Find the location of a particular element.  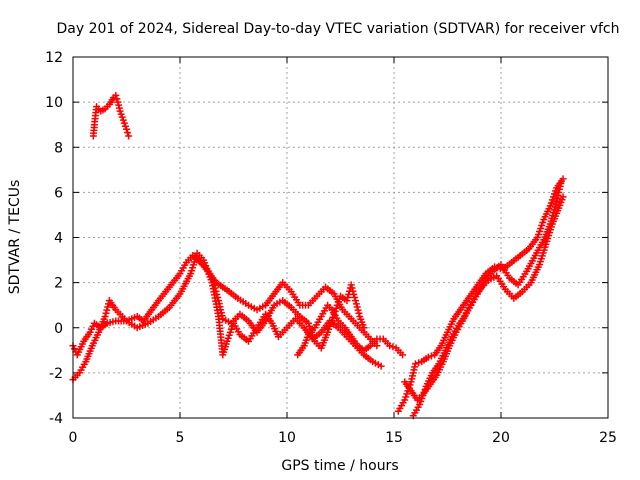

y-tick-label: 0 is located at coordinates (58, 329).